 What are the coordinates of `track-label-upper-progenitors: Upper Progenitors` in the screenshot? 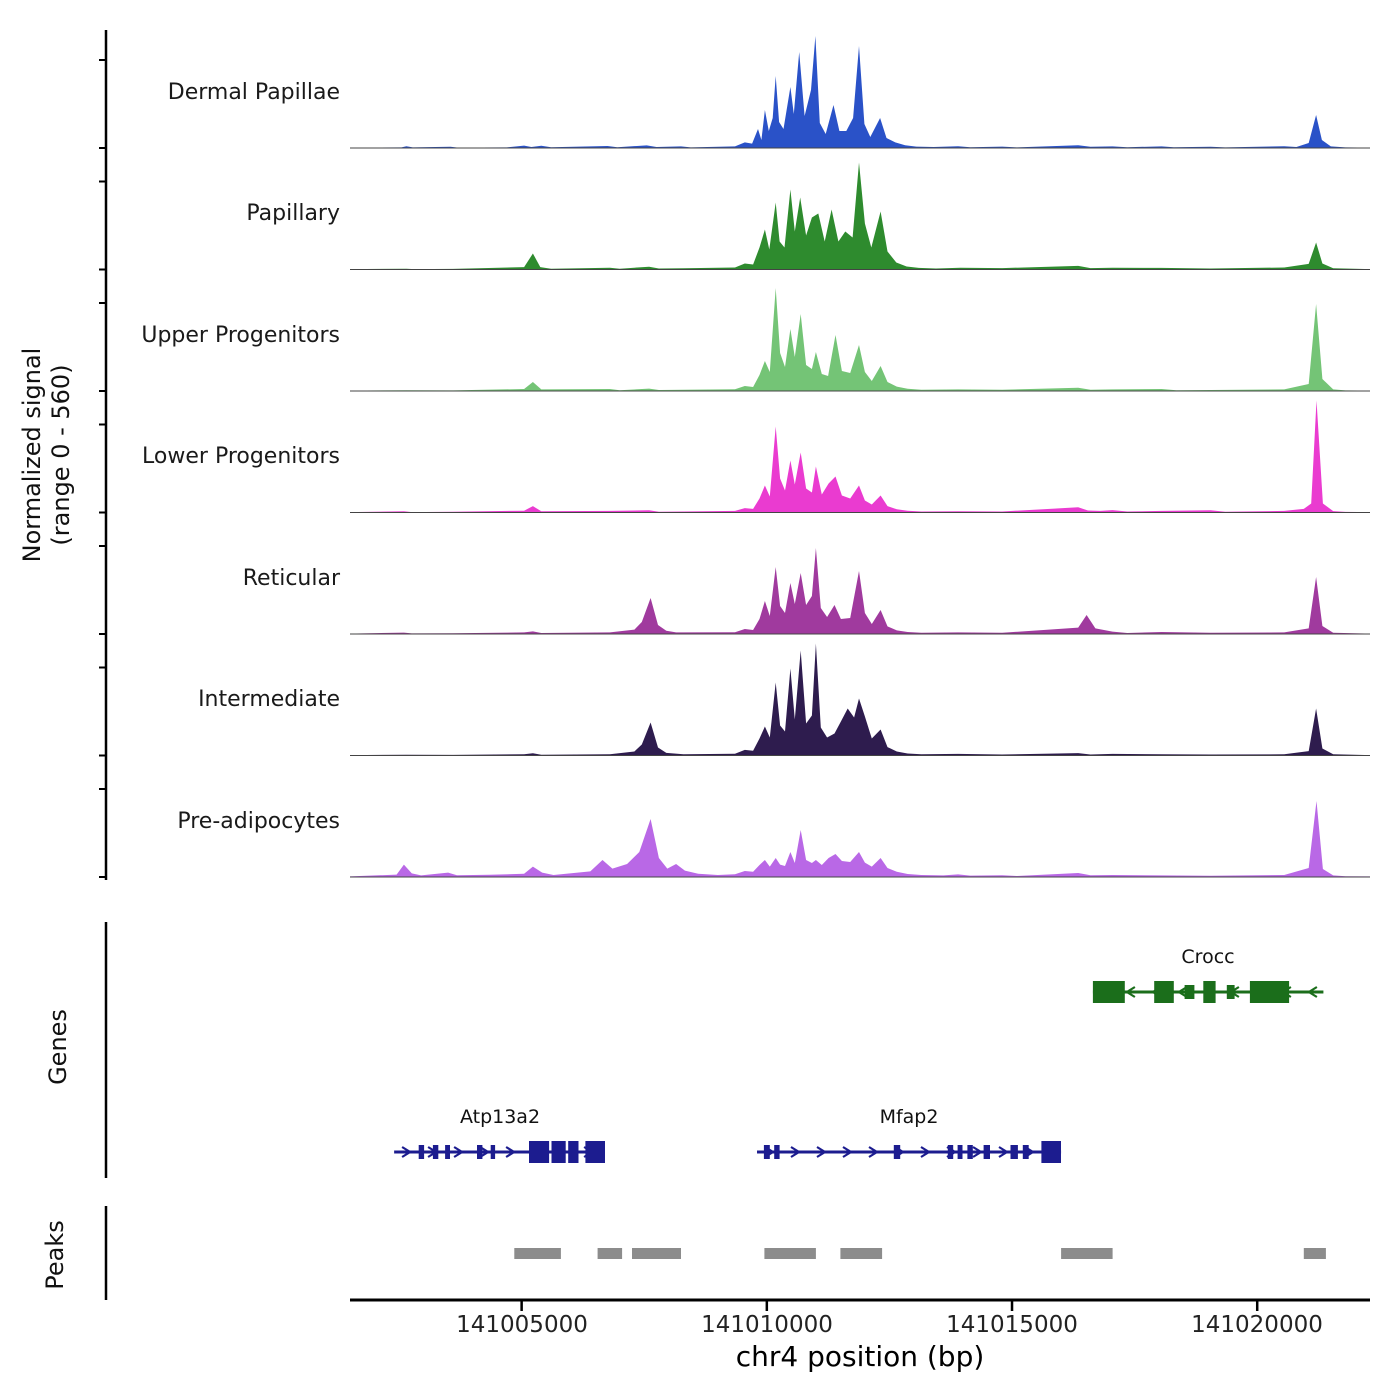 It's located at (240, 335).